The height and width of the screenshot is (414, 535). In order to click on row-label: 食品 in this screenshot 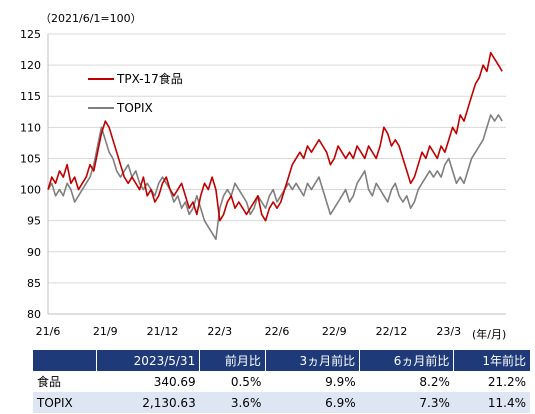, I will do `click(65, 381)`.